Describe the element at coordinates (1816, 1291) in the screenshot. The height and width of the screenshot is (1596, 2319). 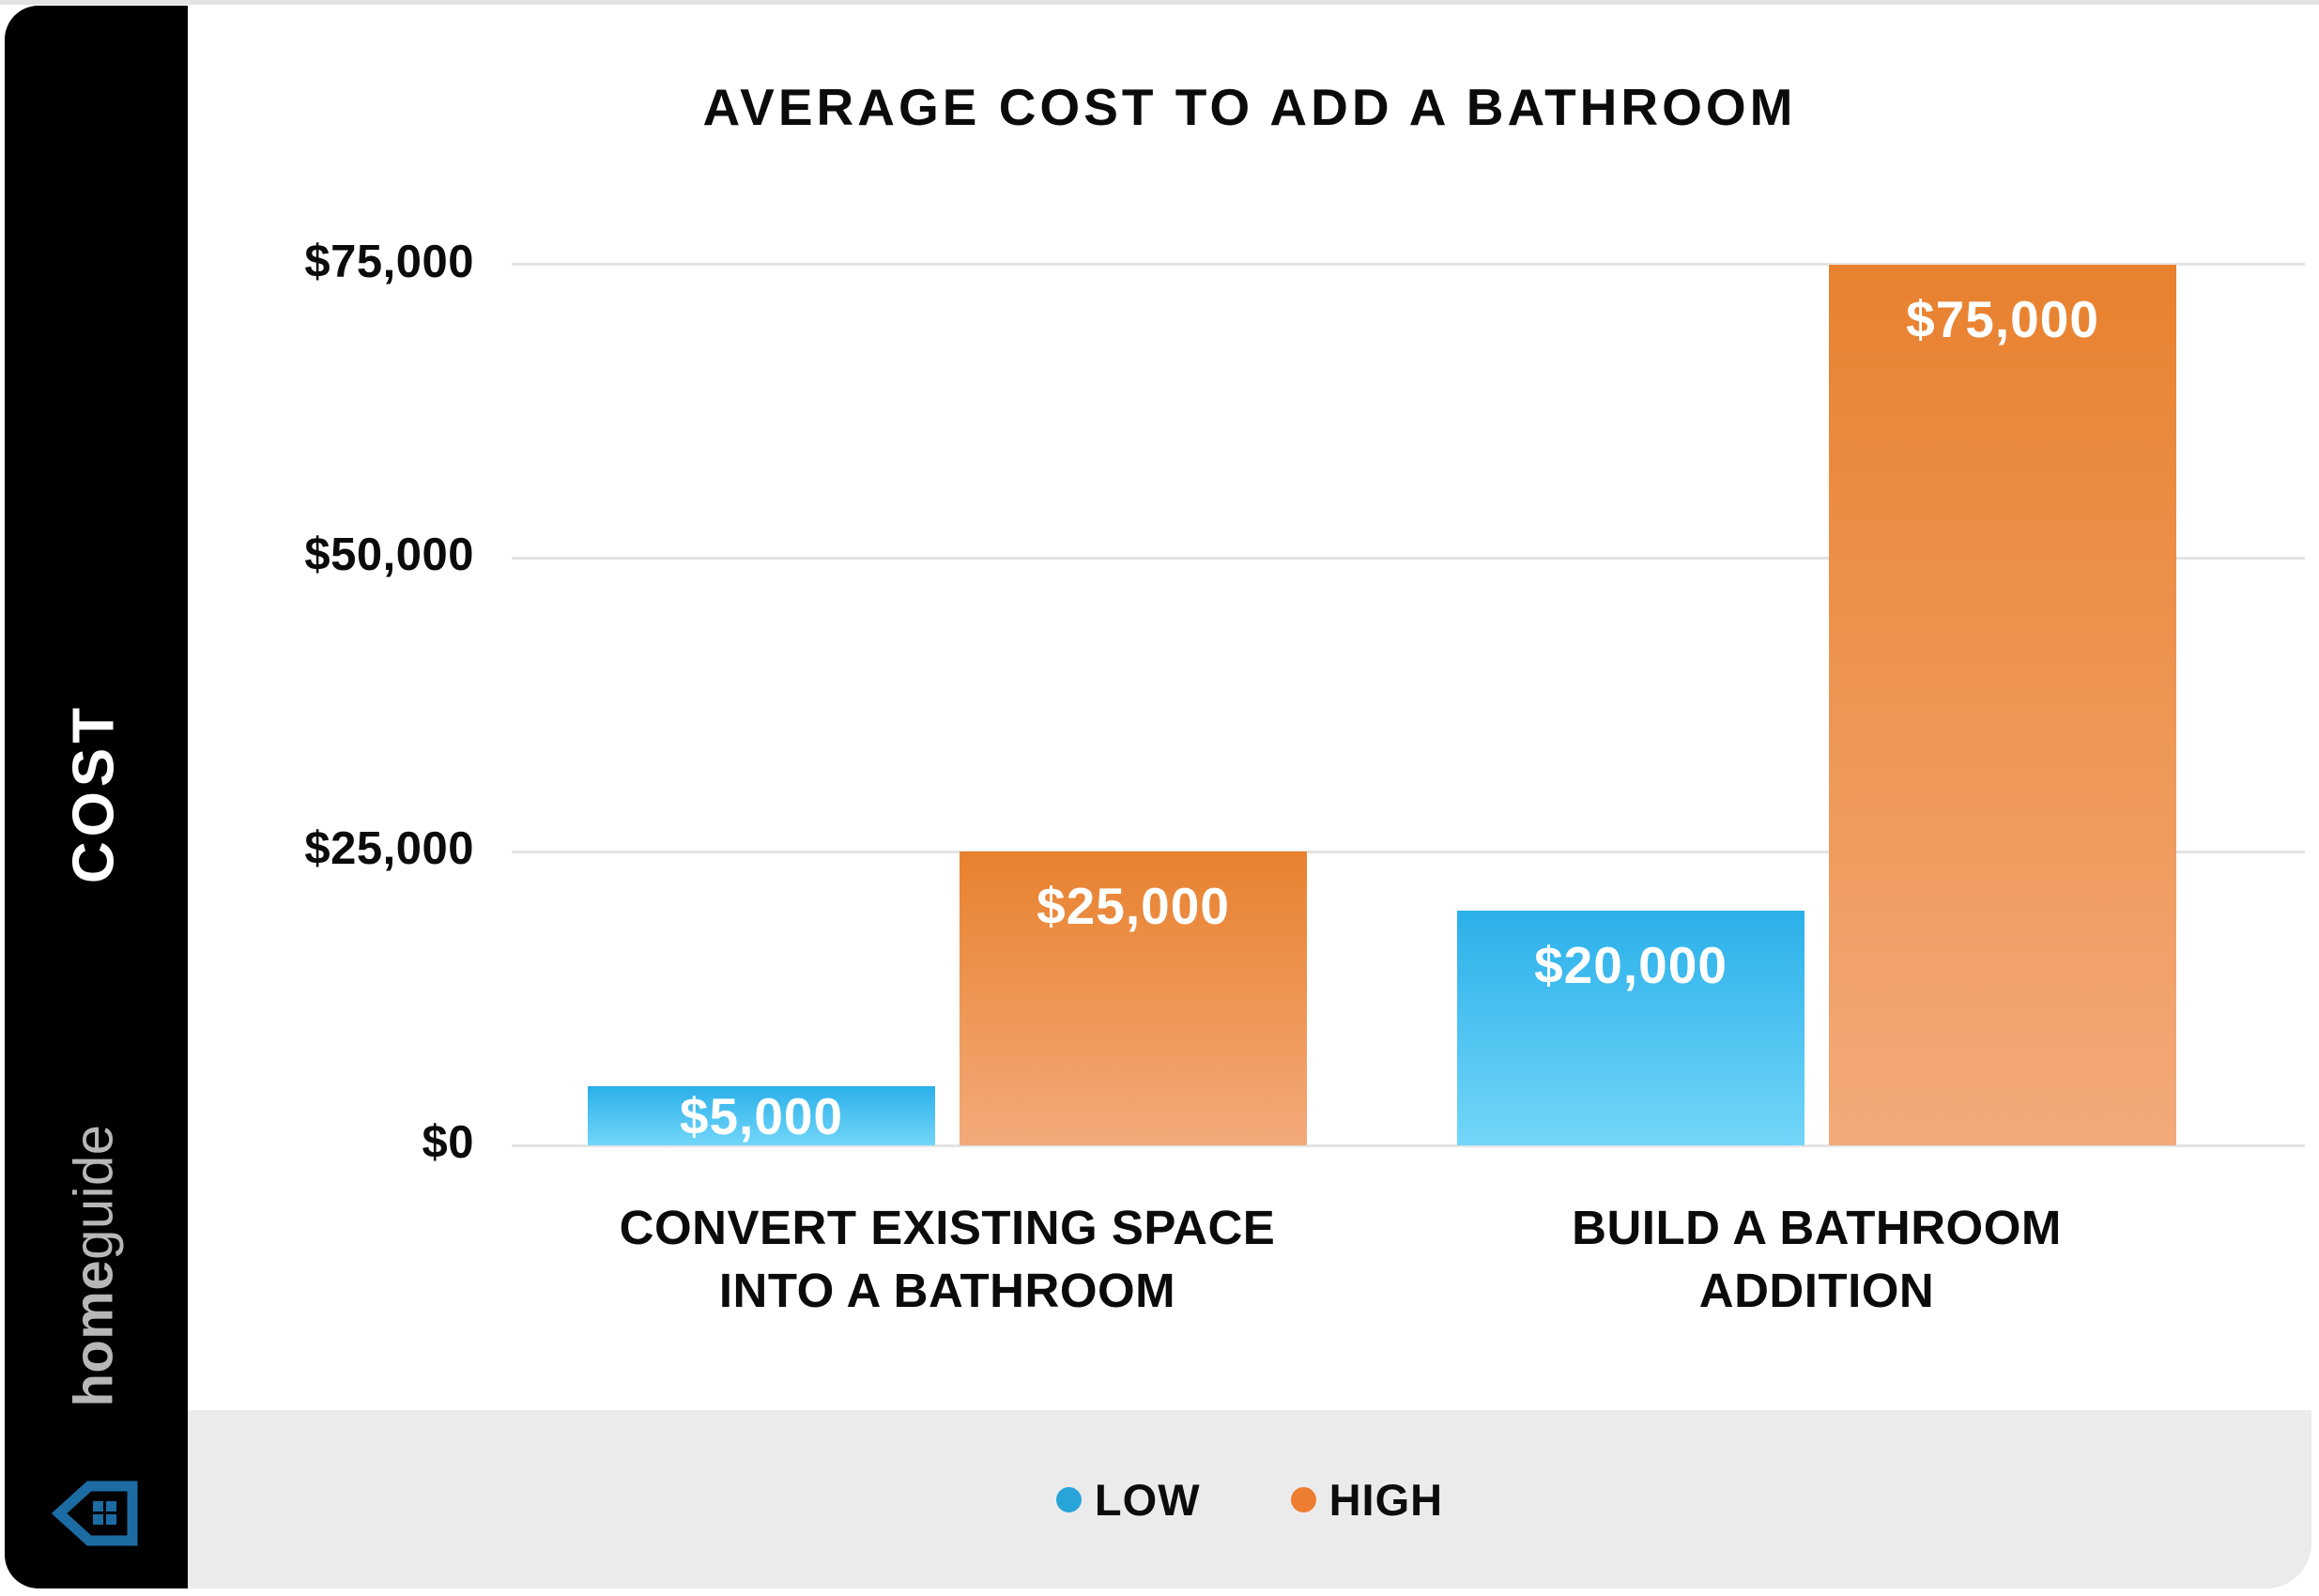
I see `category-label-line: ADDITION` at that location.